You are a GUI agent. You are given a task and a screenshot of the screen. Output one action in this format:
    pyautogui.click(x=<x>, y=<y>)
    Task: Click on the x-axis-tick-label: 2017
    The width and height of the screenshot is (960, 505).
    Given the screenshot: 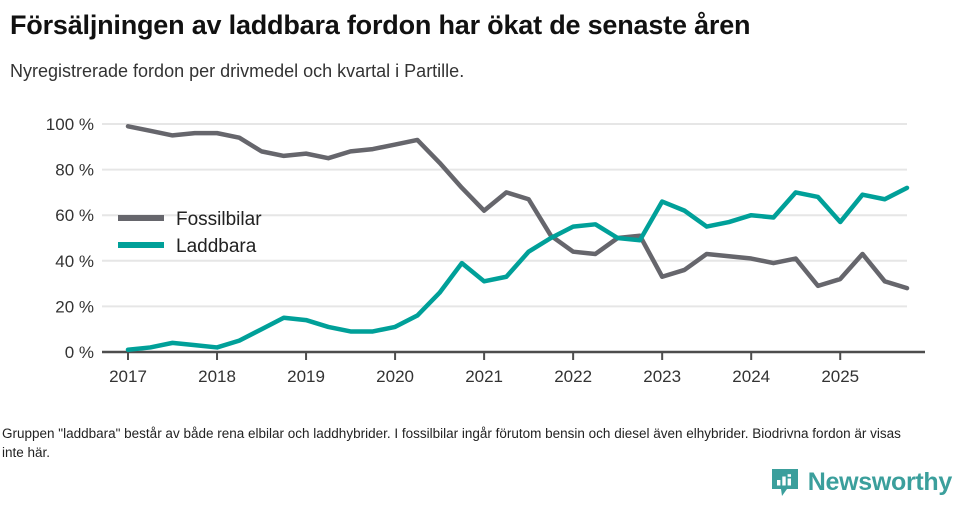 What is the action you would take?
    pyautogui.click(x=128, y=376)
    